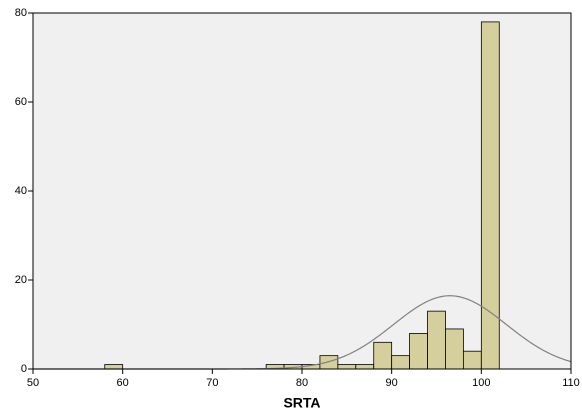  Describe the element at coordinates (24, 369) in the screenshot. I see `y-tick-label: 0` at that location.